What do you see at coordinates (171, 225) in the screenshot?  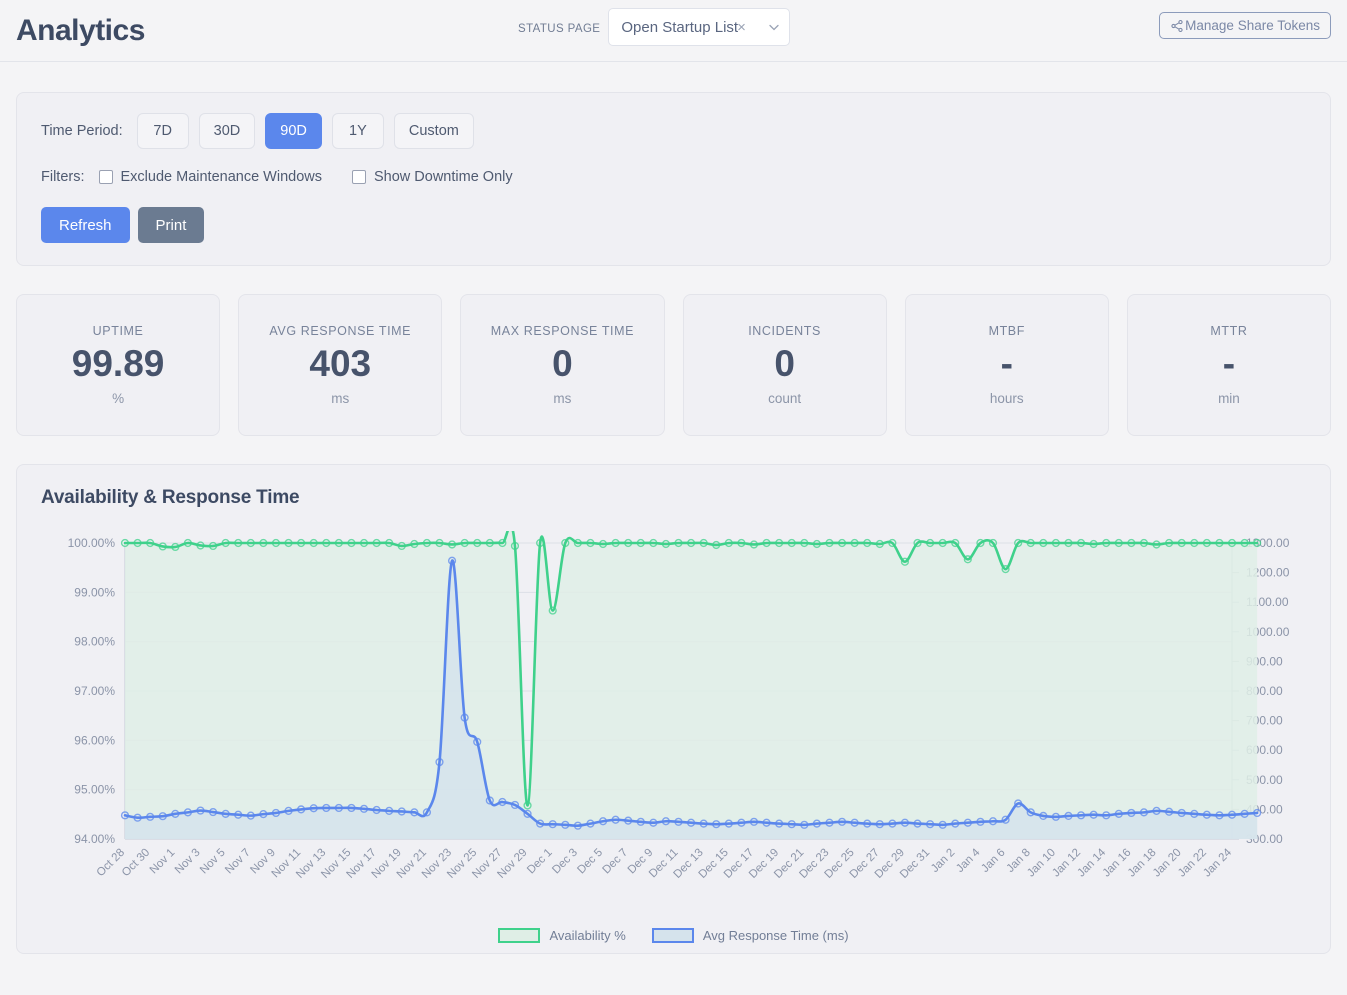 I see `print-button: Print` at bounding box center [171, 225].